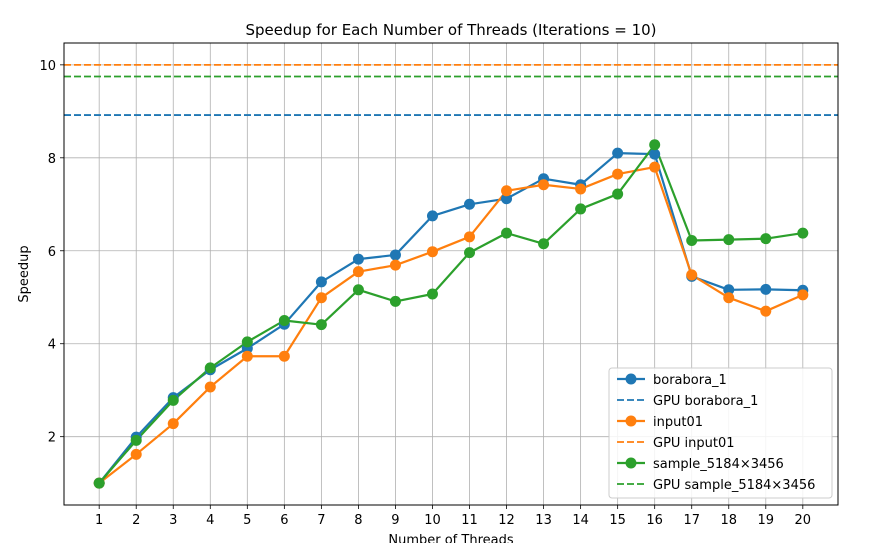  Describe the element at coordinates (395, 520) in the screenshot. I see `x-tick-label: 9` at that location.